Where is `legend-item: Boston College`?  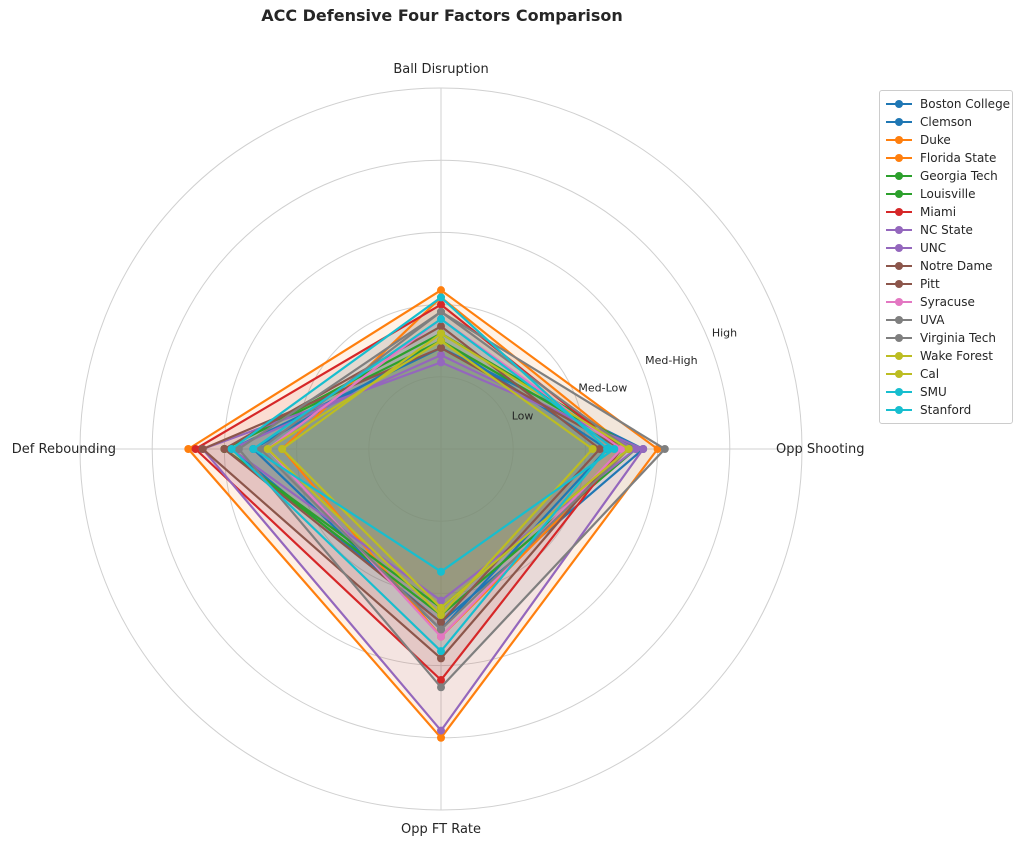
legend-item: Boston College is located at coordinates (948, 104).